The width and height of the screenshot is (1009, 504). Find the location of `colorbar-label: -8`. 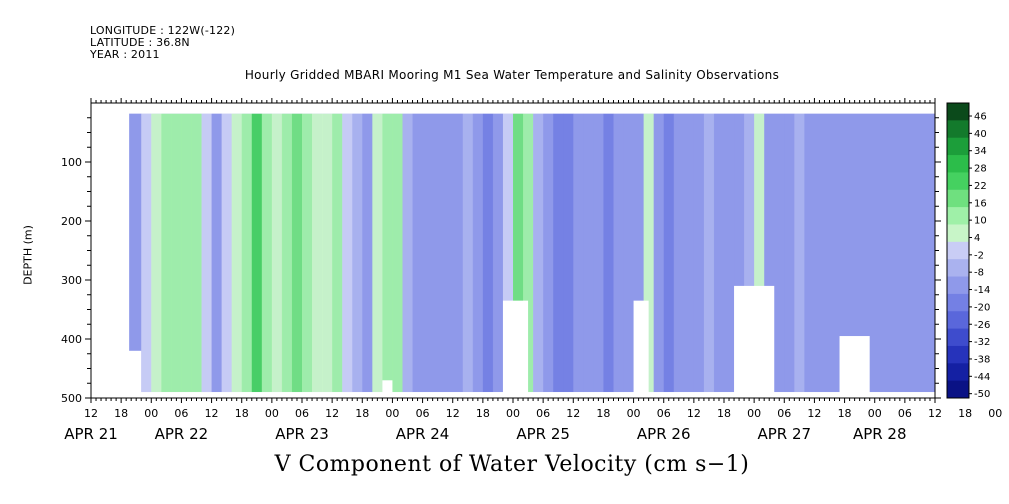

colorbar-label: -8 is located at coordinates (979, 273).